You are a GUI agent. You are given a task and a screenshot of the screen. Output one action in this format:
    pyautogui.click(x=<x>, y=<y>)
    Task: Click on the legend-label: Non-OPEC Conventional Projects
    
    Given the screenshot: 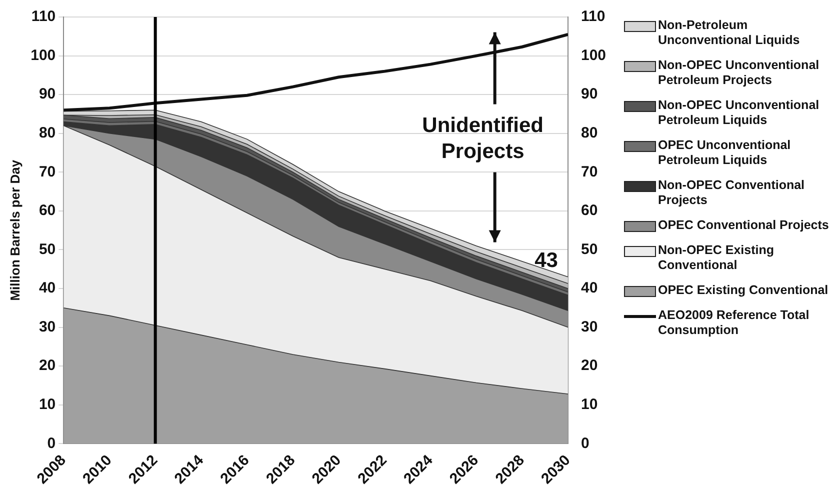 What is the action you would take?
    pyautogui.click(x=732, y=193)
    